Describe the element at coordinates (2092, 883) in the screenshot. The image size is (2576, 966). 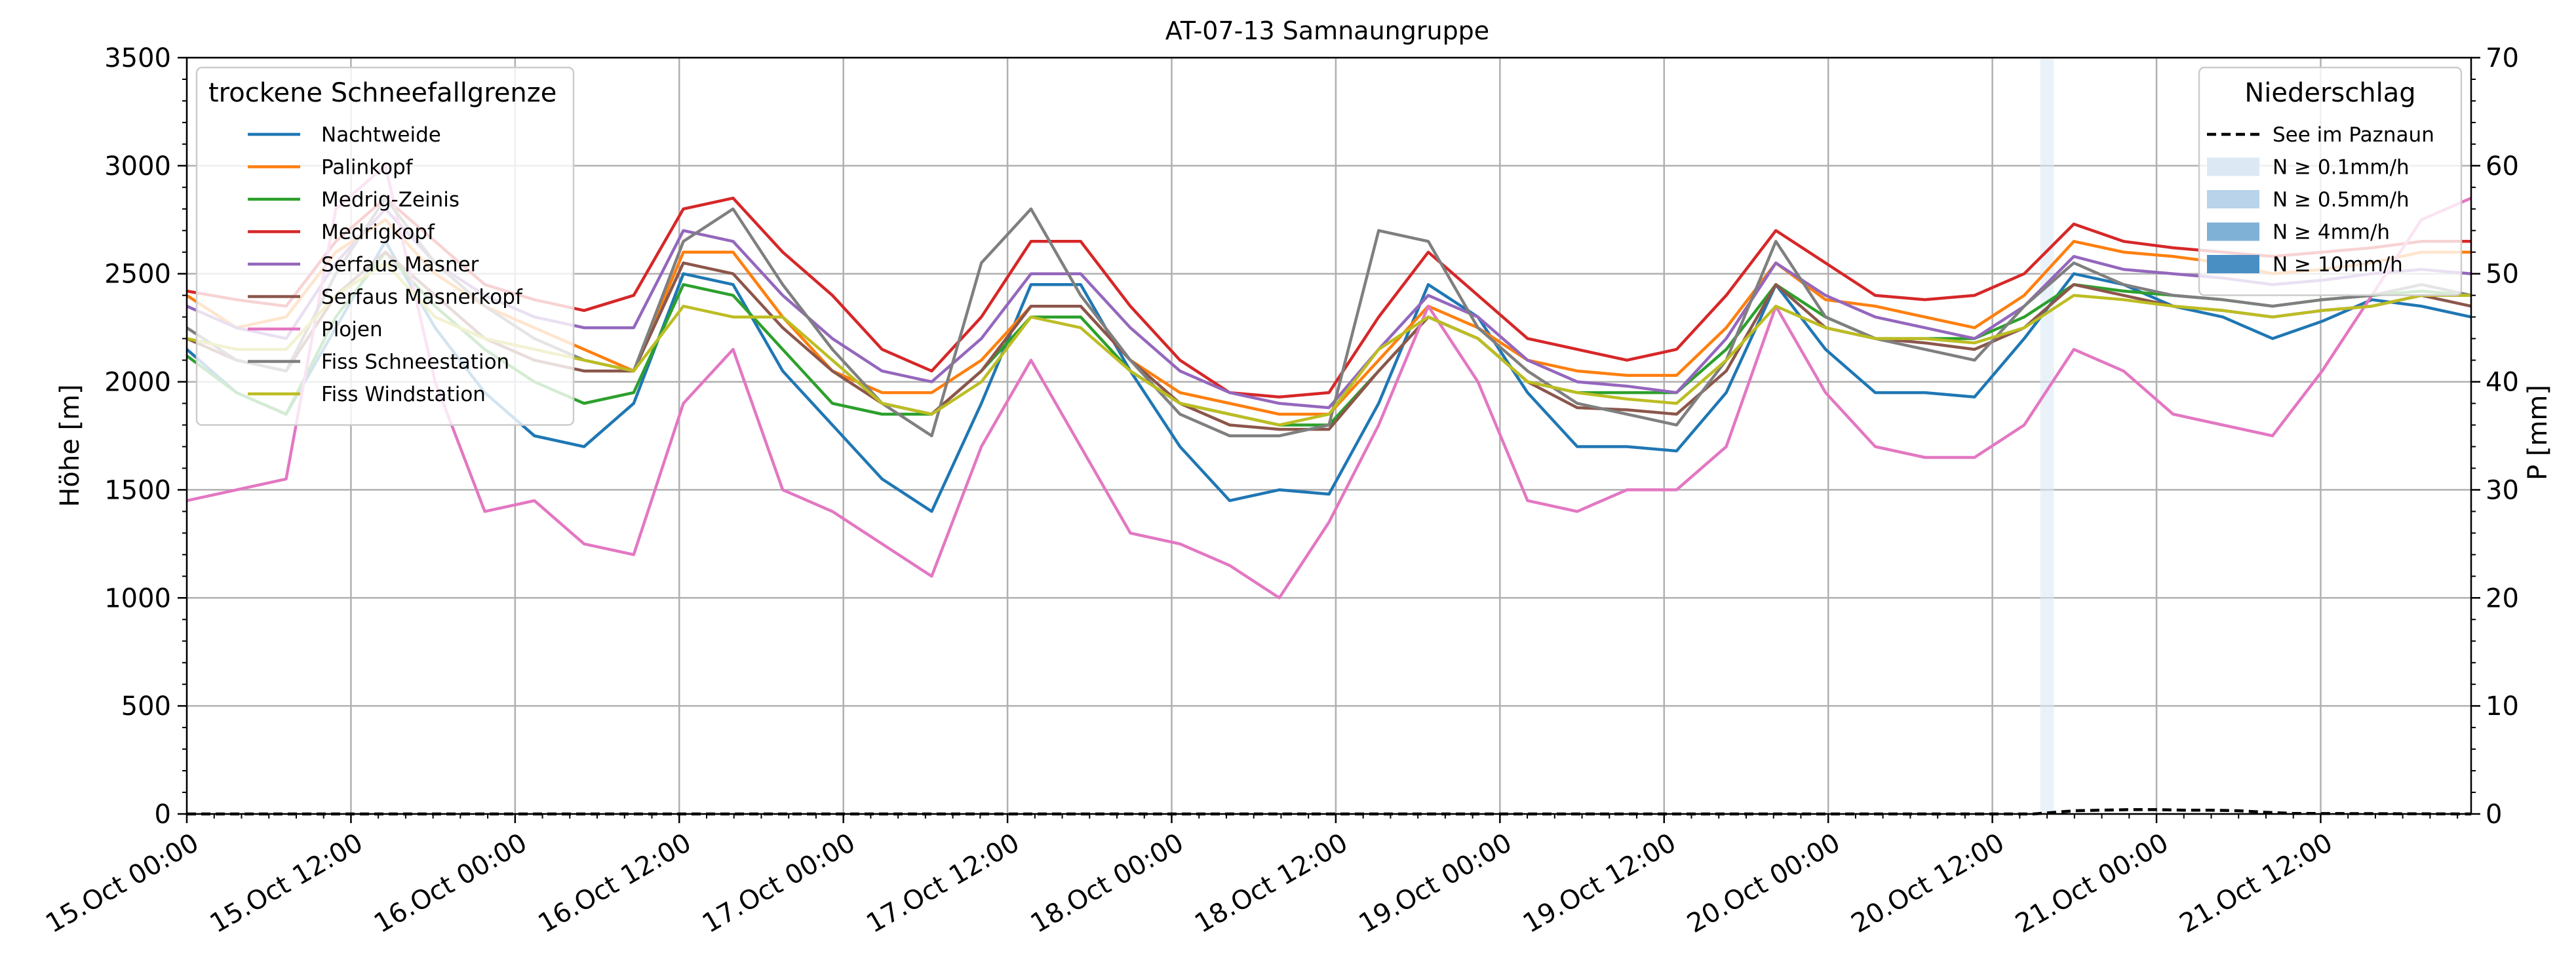
I see `x-tick-label: 21.Oct 00:00` at that location.